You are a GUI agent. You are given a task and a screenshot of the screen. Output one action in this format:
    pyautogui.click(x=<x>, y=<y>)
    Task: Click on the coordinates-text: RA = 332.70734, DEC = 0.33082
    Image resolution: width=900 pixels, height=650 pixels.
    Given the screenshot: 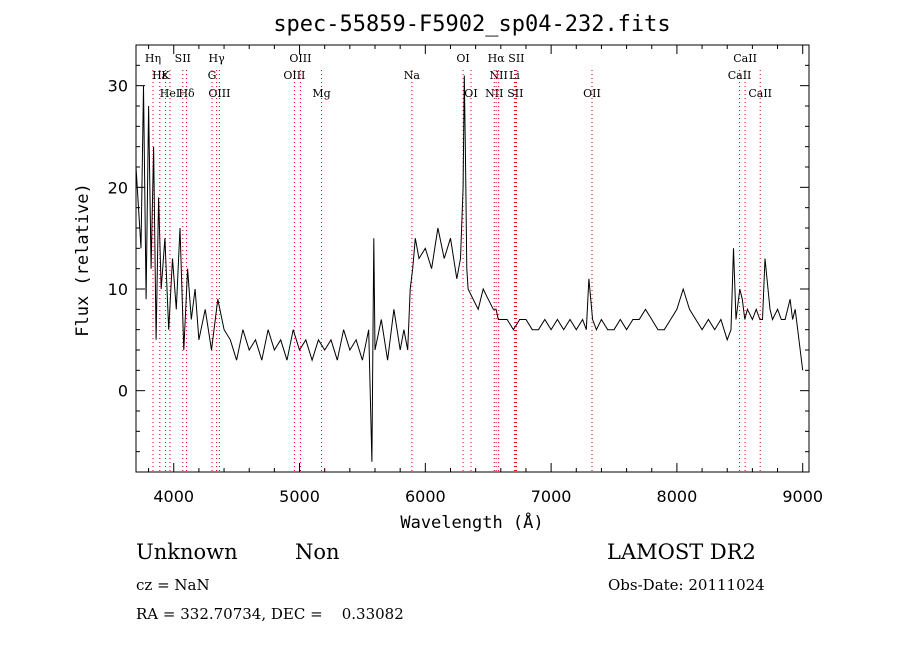 What is the action you would take?
    pyautogui.click(x=270, y=614)
    